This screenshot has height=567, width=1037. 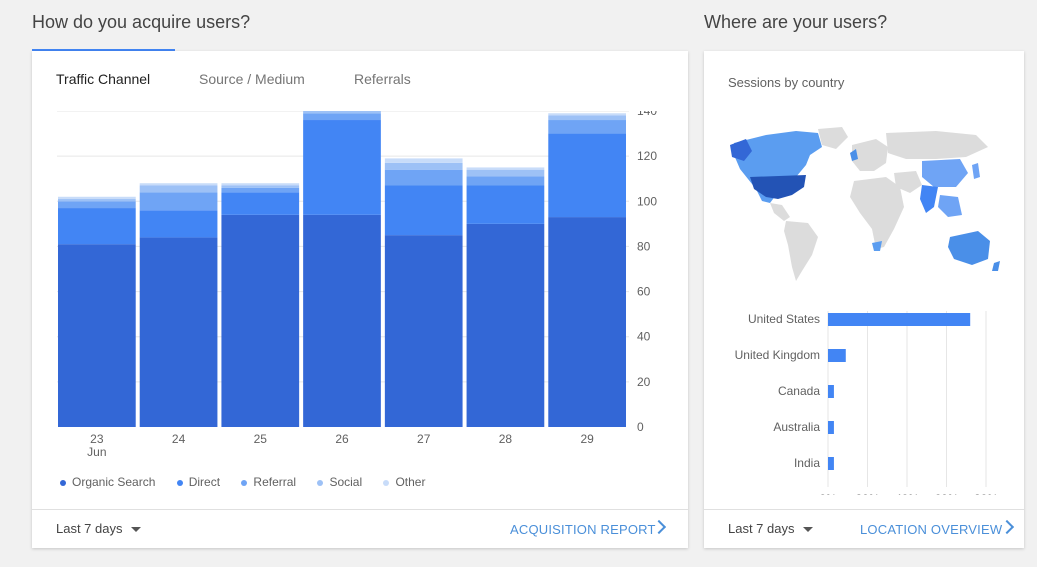 I want to click on legend-direct: Direct, so click(x=198, y=482).